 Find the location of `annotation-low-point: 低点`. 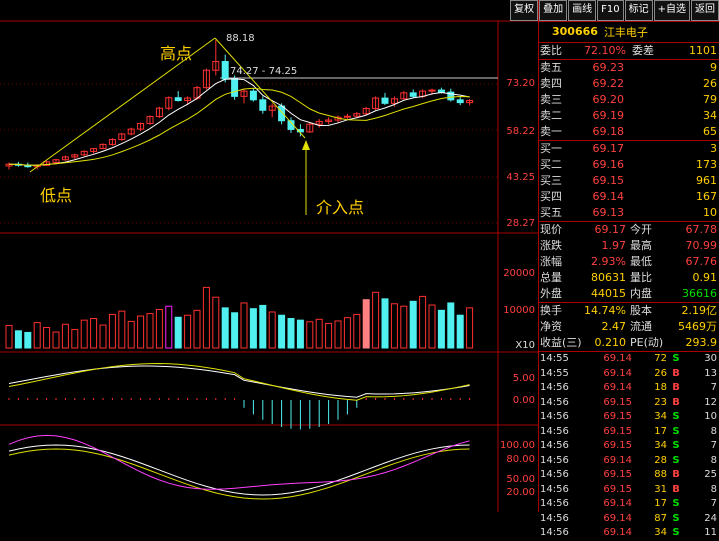

annotation-low-point: 低点 is located at coordinates (56, 195).